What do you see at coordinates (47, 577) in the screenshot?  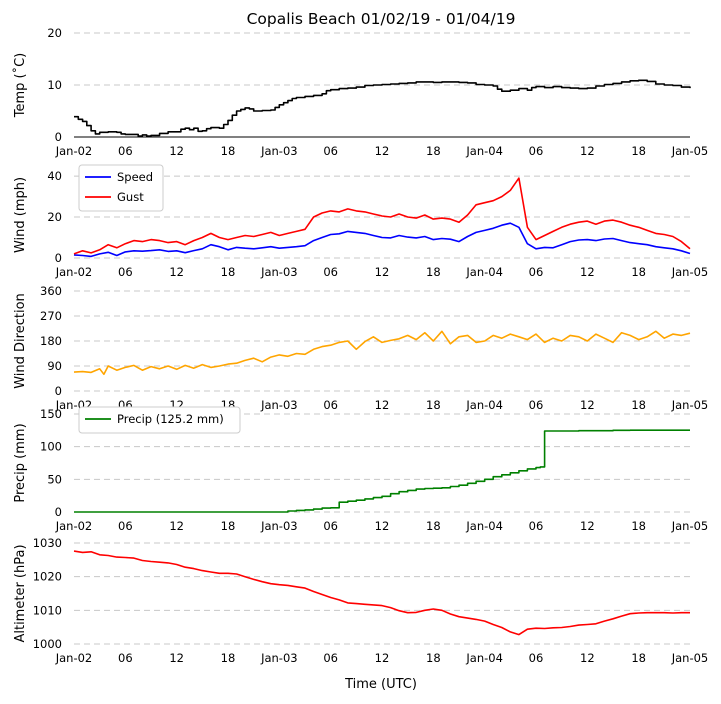 I see `altimeter-ytick-label: 1020` at bounding box center [47, 577].